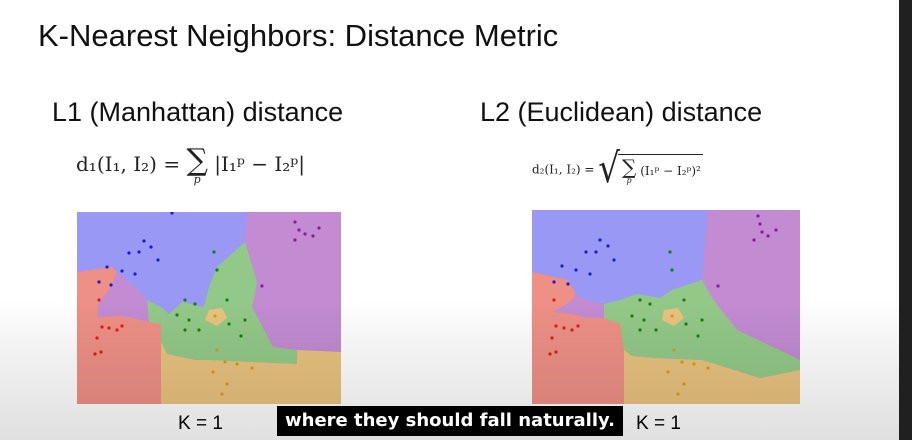 The height and width of the screenshot is (440, 912). Describe the element at coordinates (128, 164) in the screenshot. I see `l1-formula-lhs: d₁(I₁, I₂) =` at that location.